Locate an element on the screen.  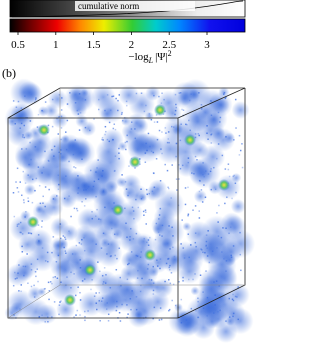
hot-spot is located at coordinates (90, 270).